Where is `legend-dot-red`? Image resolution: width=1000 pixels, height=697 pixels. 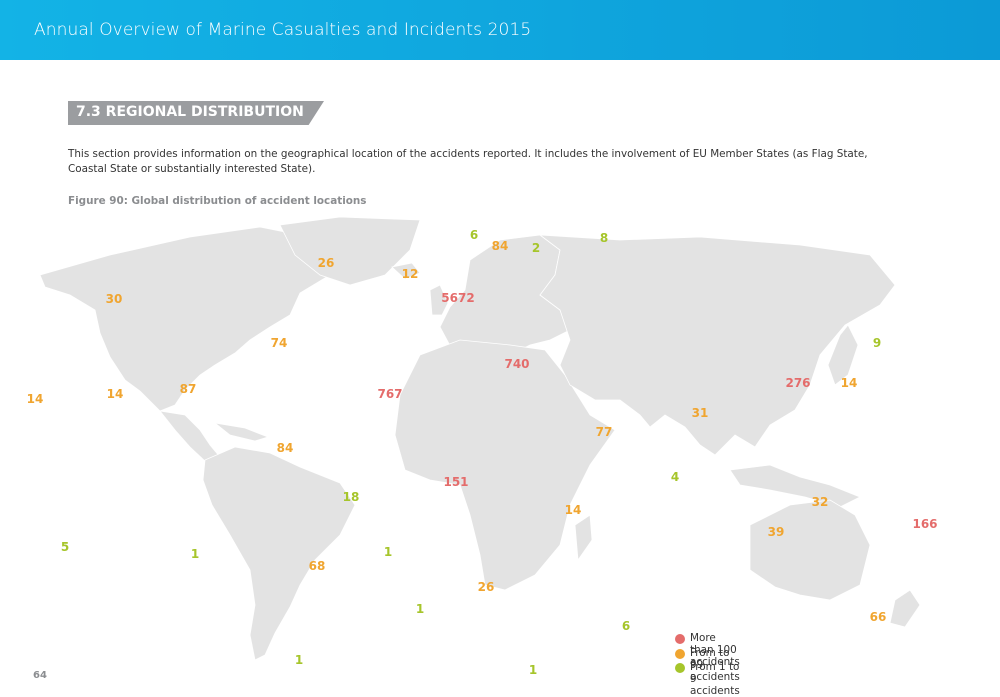
legend-dot-red is located at coordinates (680, 639).